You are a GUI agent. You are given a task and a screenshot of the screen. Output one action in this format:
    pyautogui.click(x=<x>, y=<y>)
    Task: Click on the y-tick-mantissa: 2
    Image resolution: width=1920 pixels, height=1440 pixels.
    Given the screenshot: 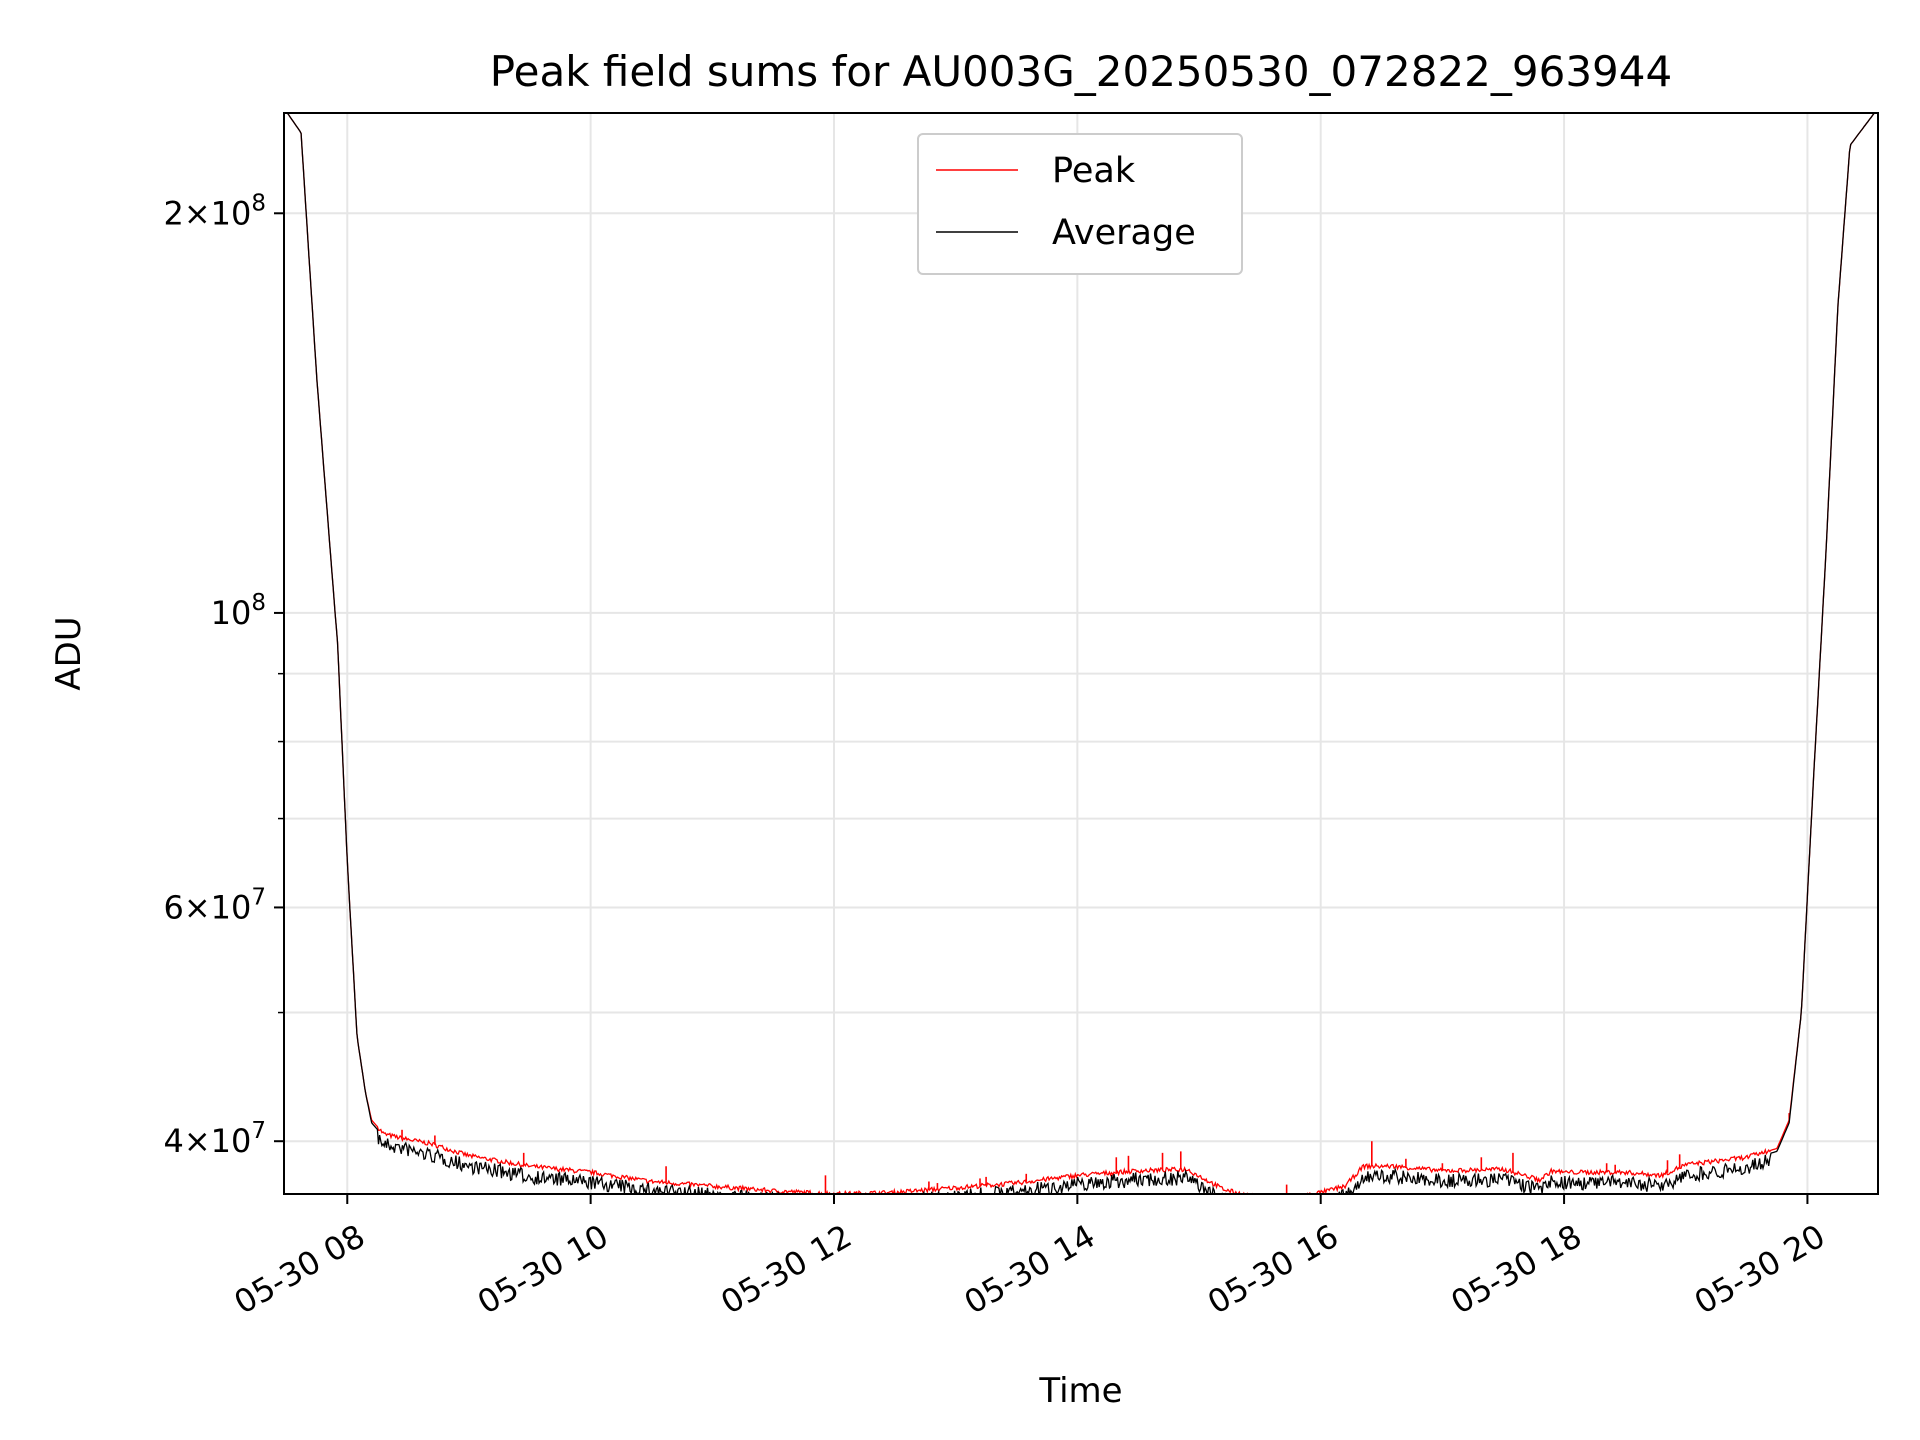 What is the action you would take?
    pyautogui.click(x=173, y=213)
    